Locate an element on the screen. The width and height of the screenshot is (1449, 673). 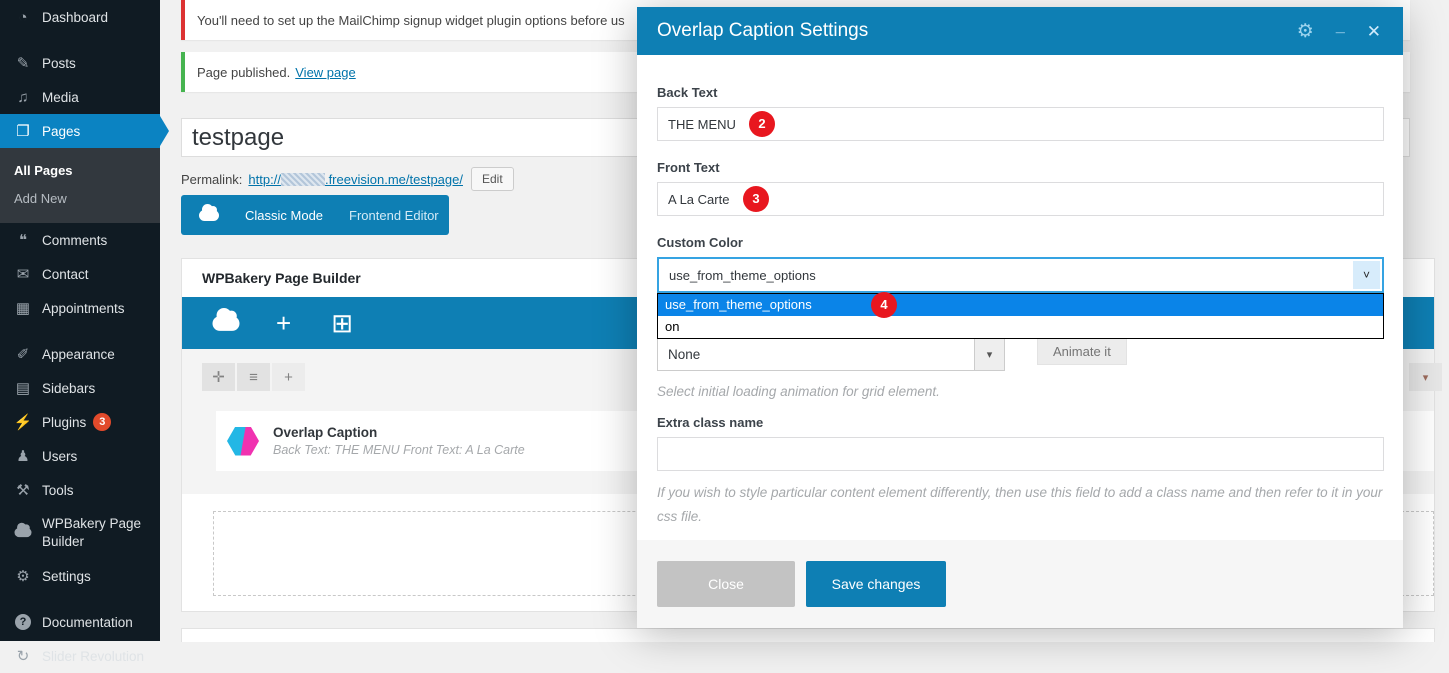
sidebar-item-comments: ❝ Comments is located at coordinates (80, 240).